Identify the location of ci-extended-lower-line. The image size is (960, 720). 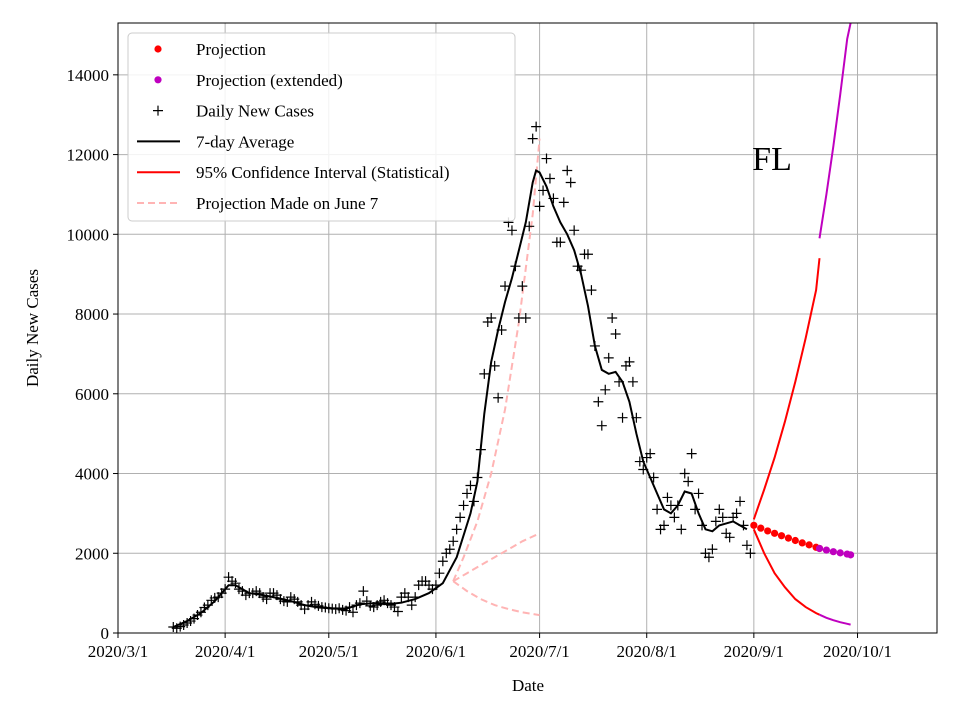
(835, 619).